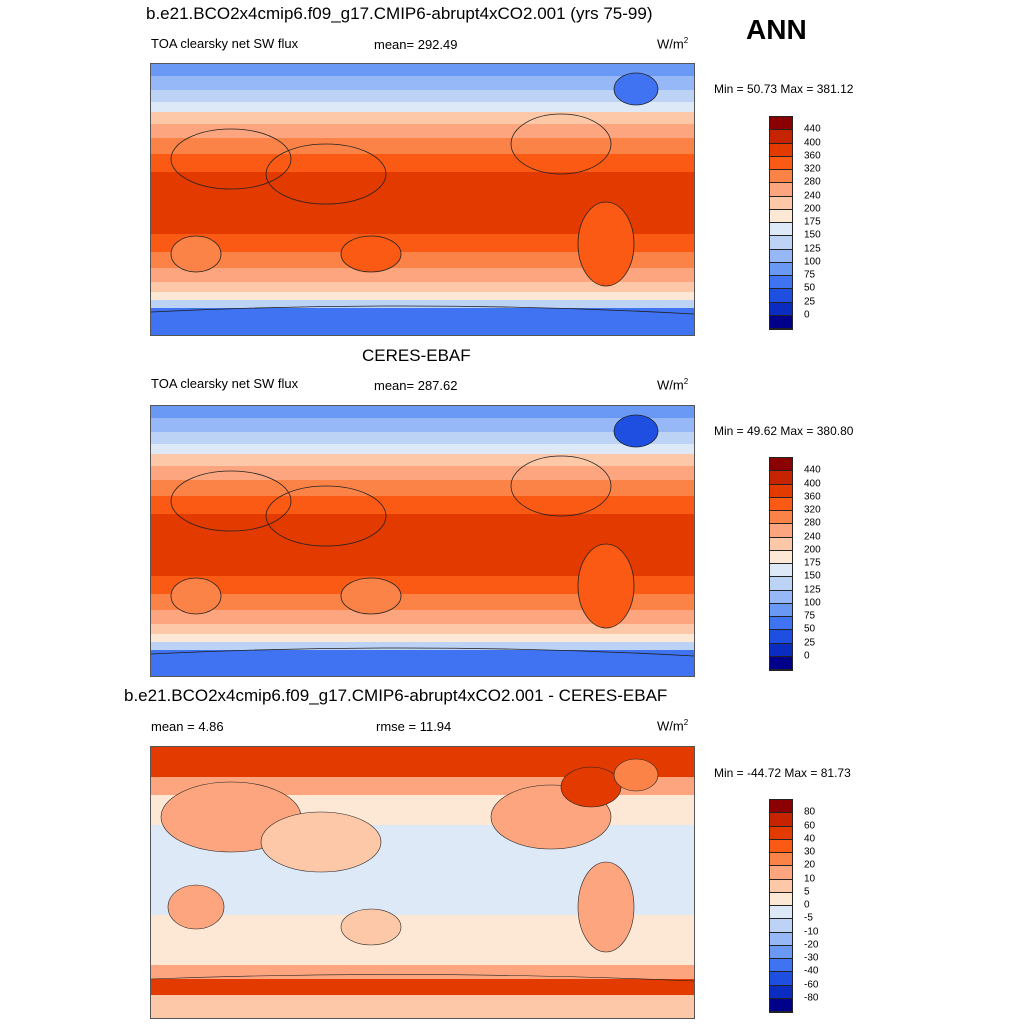 The width and height of the screenshot is (1024, 1024). What do you see at coordinates (225, 383) in the screenshot?
I see `panel-2-variable-label: TOA clearsky net SW flux` at bounding box center [225, 383].